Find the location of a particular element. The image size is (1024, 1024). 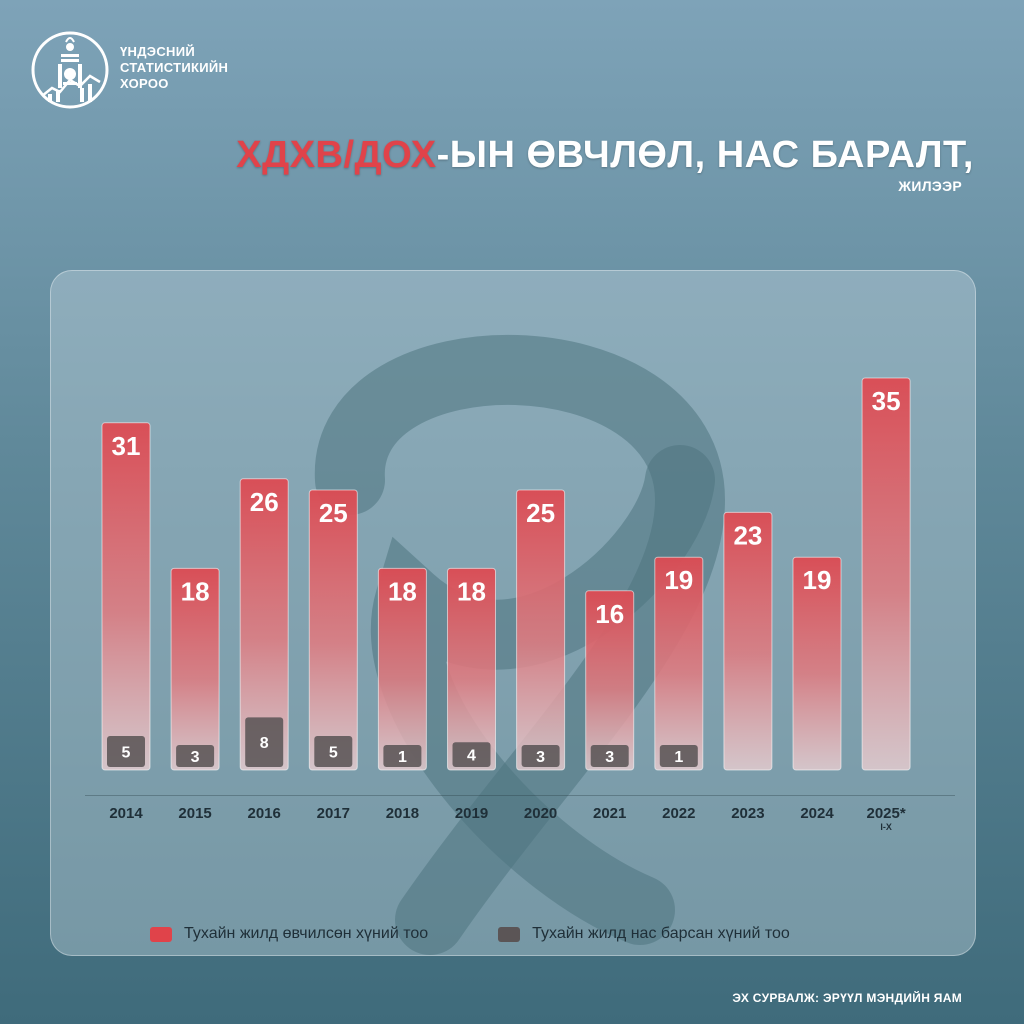

cases-value-label: 26 is located at coordinates (264, 502).